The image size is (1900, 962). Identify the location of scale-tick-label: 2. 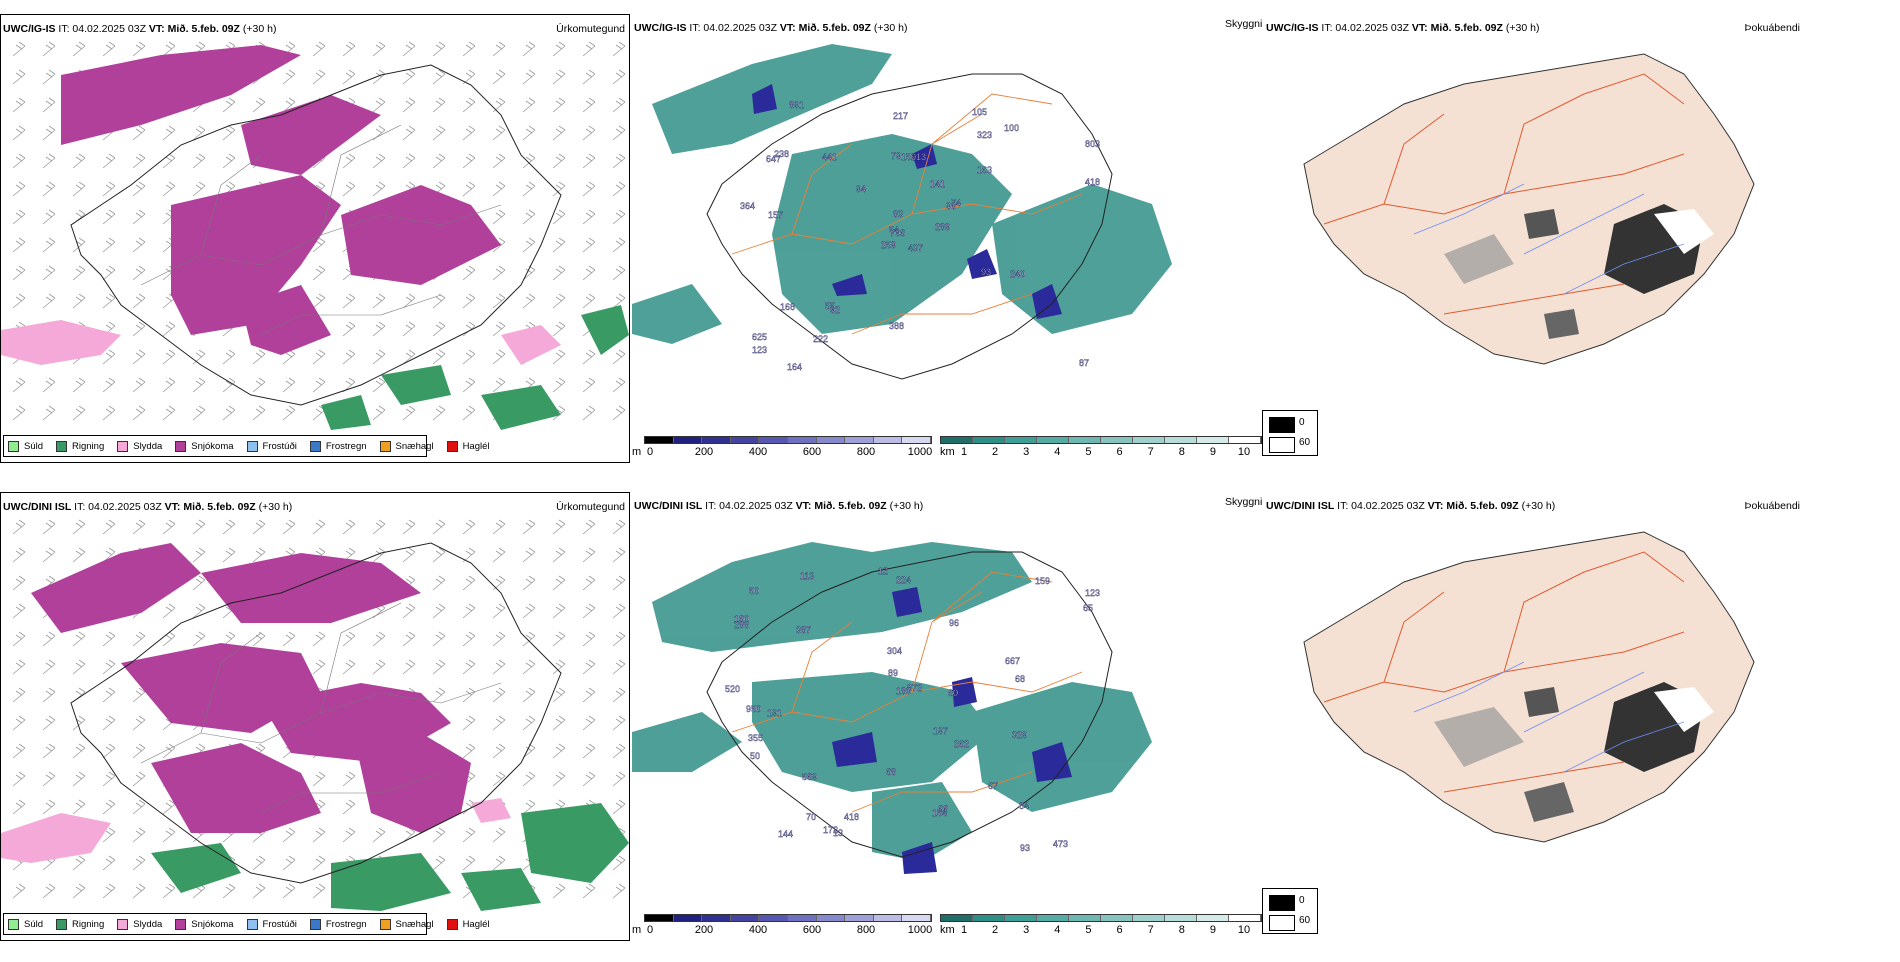
(995, 452).